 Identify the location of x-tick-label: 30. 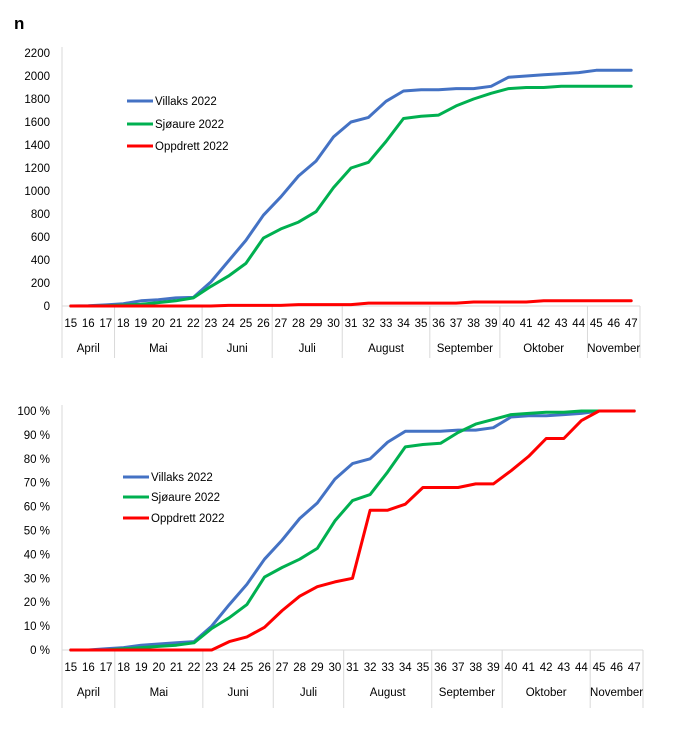
(334, 668).